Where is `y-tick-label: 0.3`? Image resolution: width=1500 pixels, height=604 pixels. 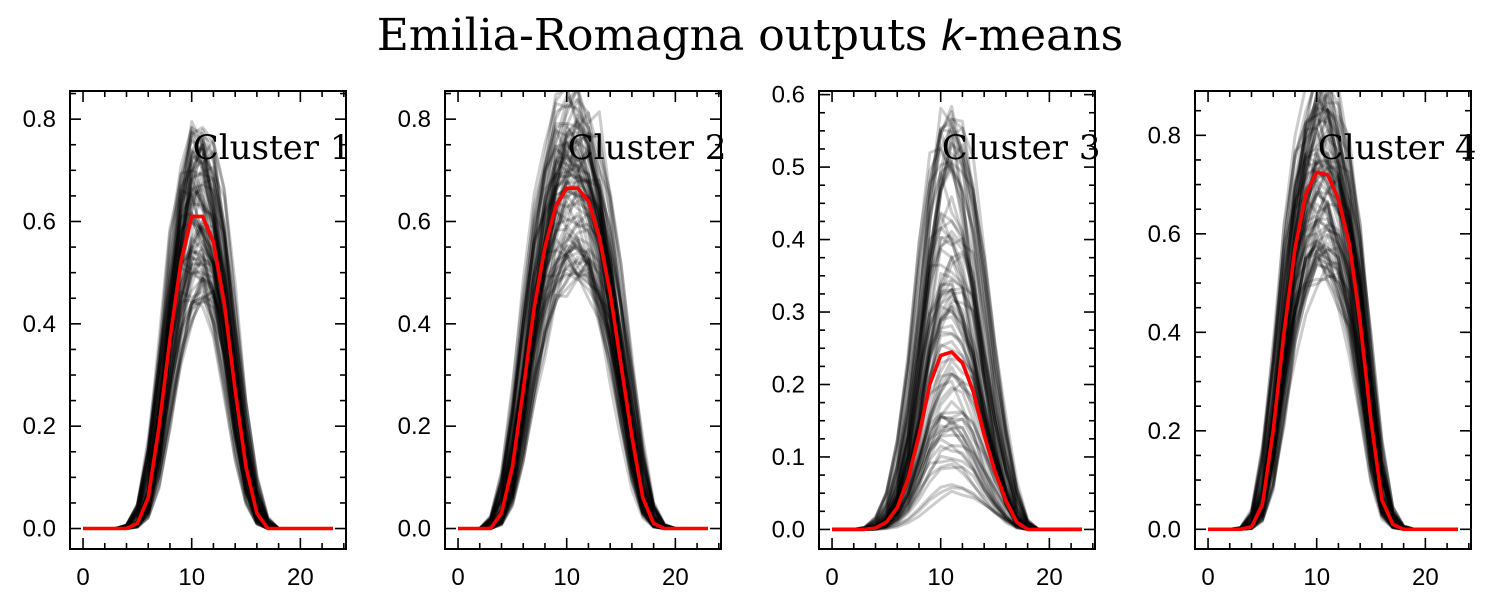 y-tick-label: 0.3 is located at coordinates (788, 312).